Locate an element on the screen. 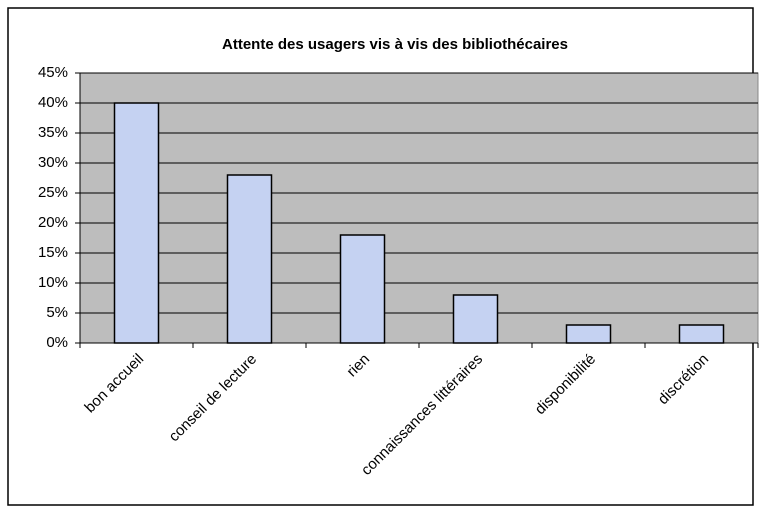  y-tick-label: 10% is located at coordinates (53, 282).